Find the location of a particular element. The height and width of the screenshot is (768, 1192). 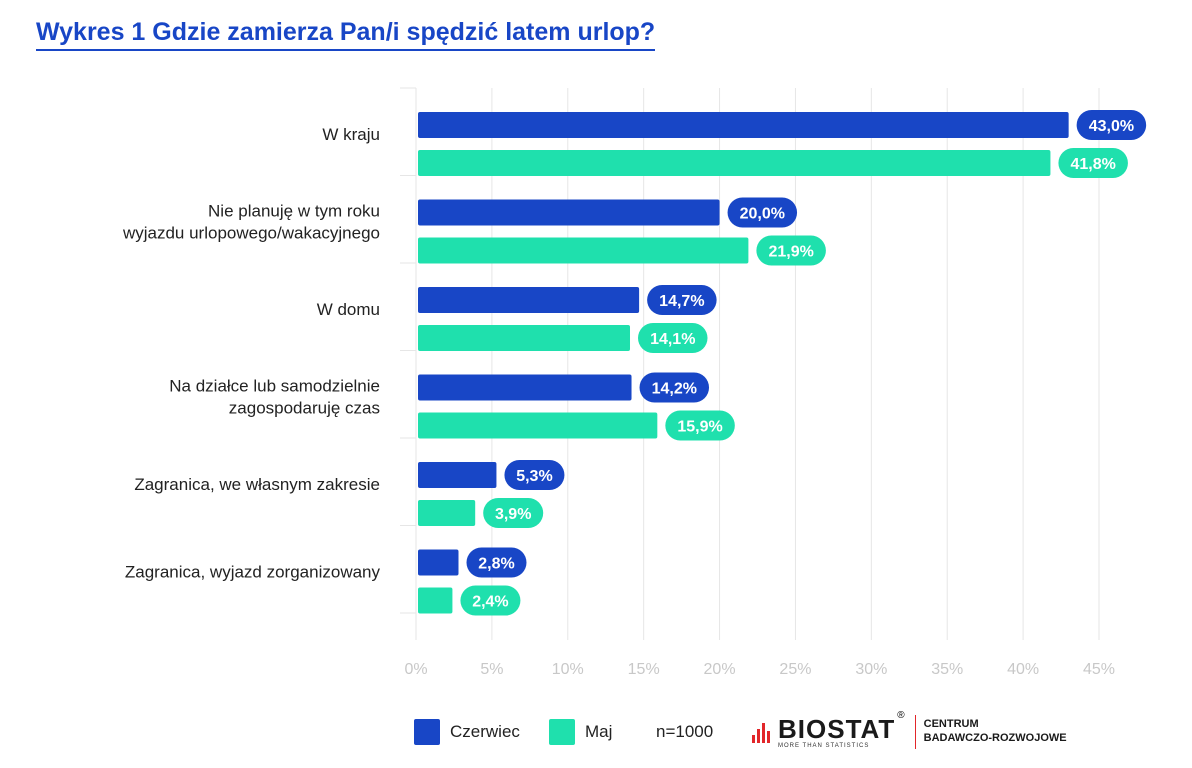

x-tick-label: 5% is located at coordinates (491, 669).